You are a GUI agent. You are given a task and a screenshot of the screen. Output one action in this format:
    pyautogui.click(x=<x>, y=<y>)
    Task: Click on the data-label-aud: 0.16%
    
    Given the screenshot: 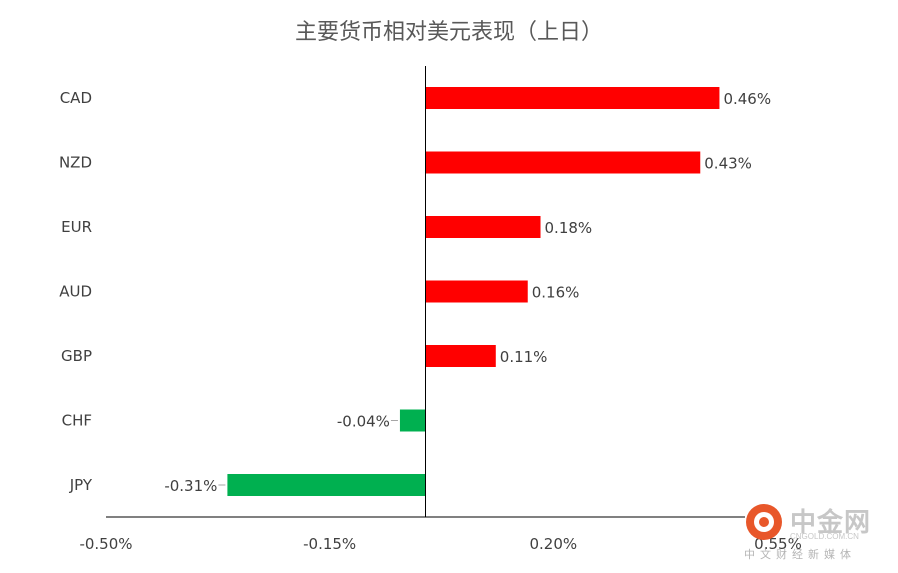 What is the action you would take?
    pyautogui.click(x=556, y=293)
    